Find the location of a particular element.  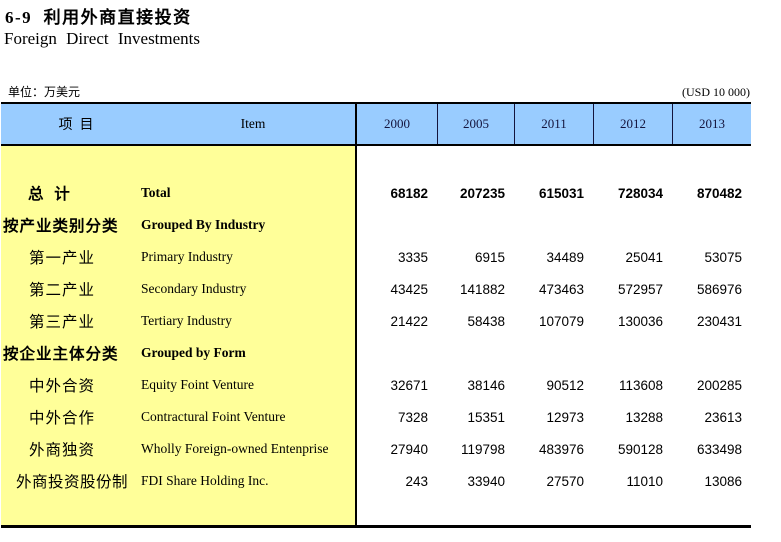

value-2005: 119798 is located at coordinates (482, 449).